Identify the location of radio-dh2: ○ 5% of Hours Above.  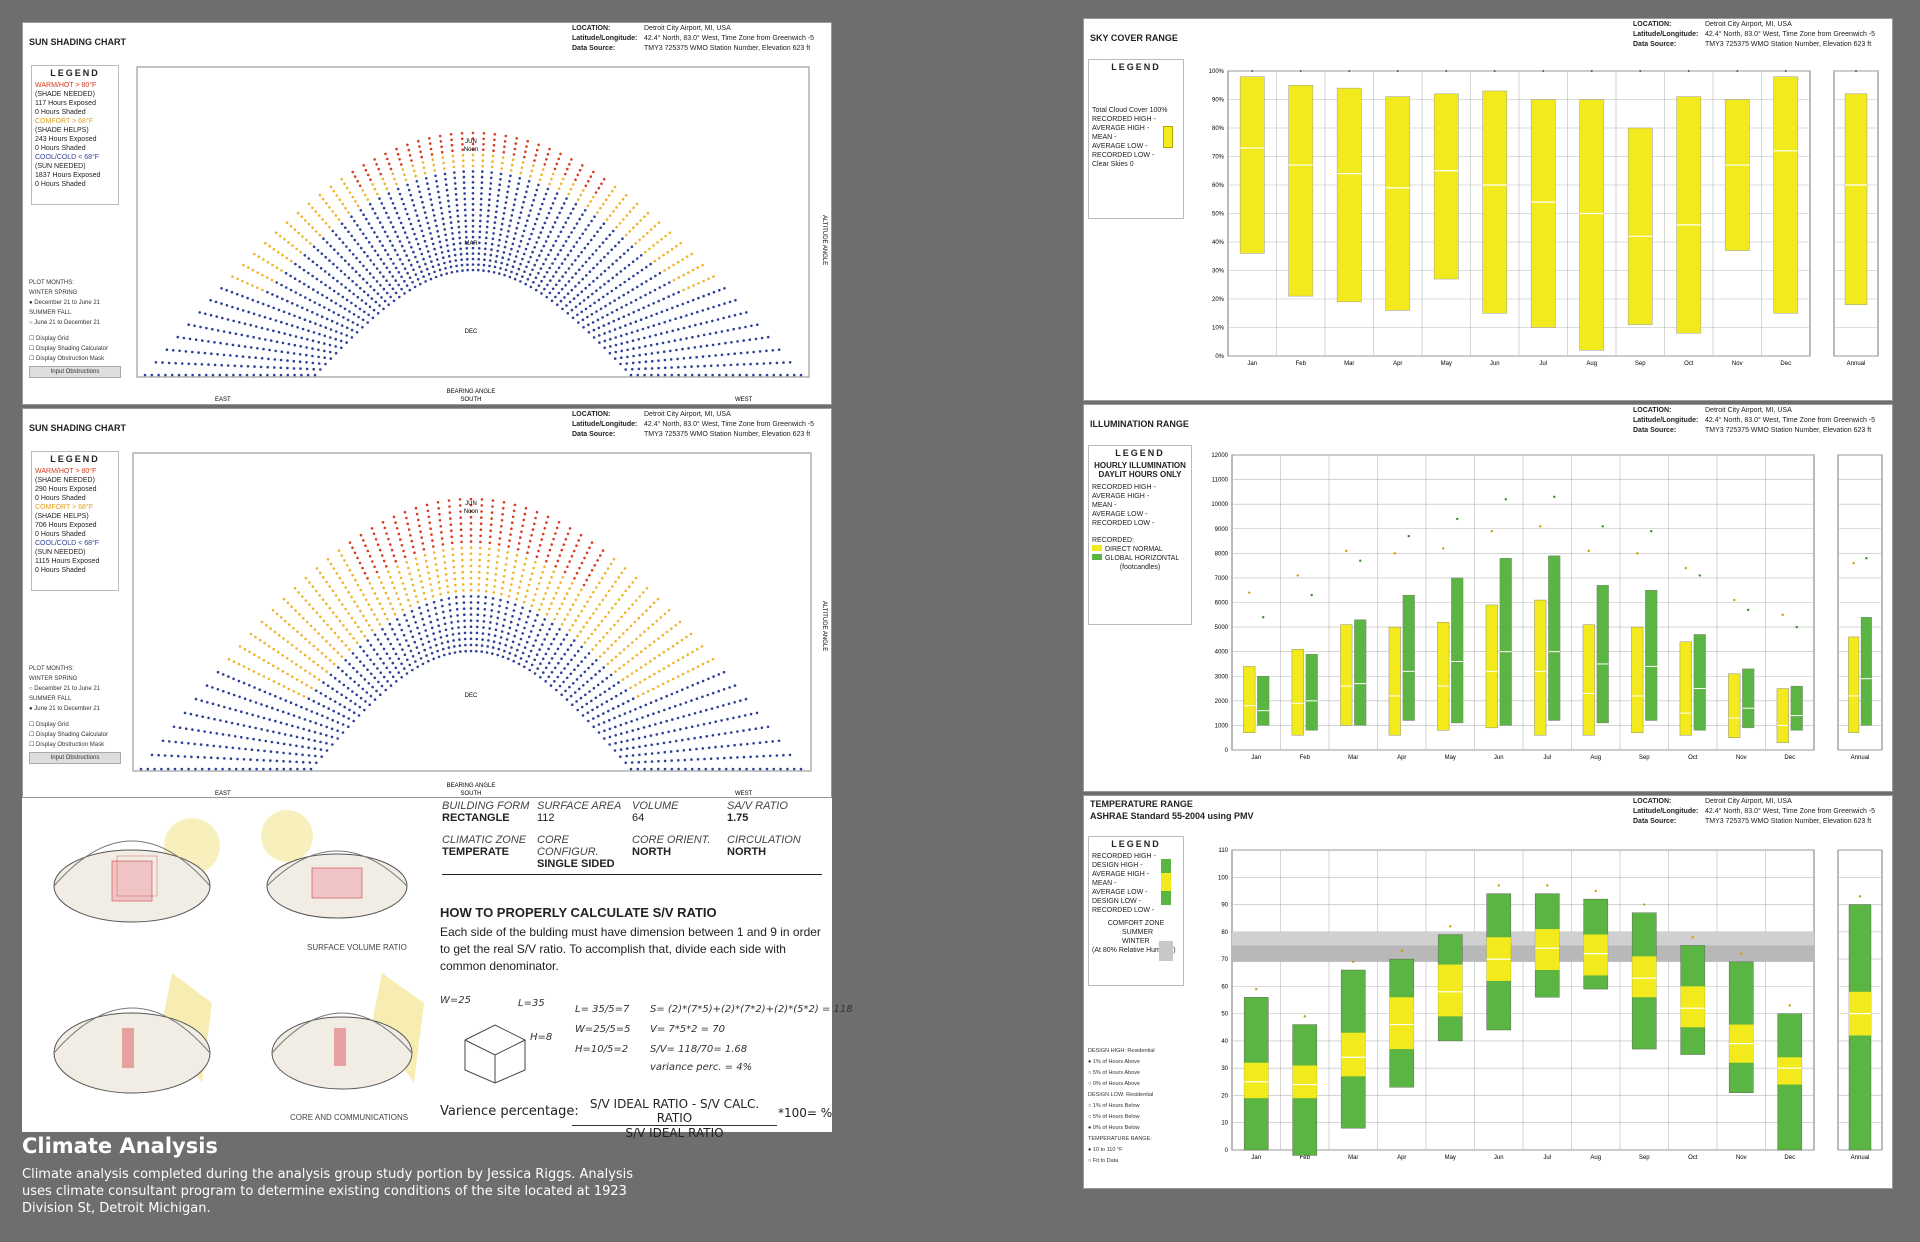
(1114, 1073).